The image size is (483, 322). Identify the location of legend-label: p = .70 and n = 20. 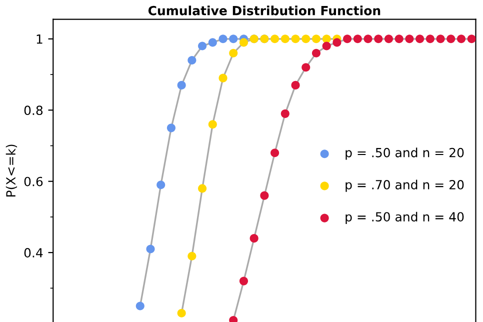
(405, 186).